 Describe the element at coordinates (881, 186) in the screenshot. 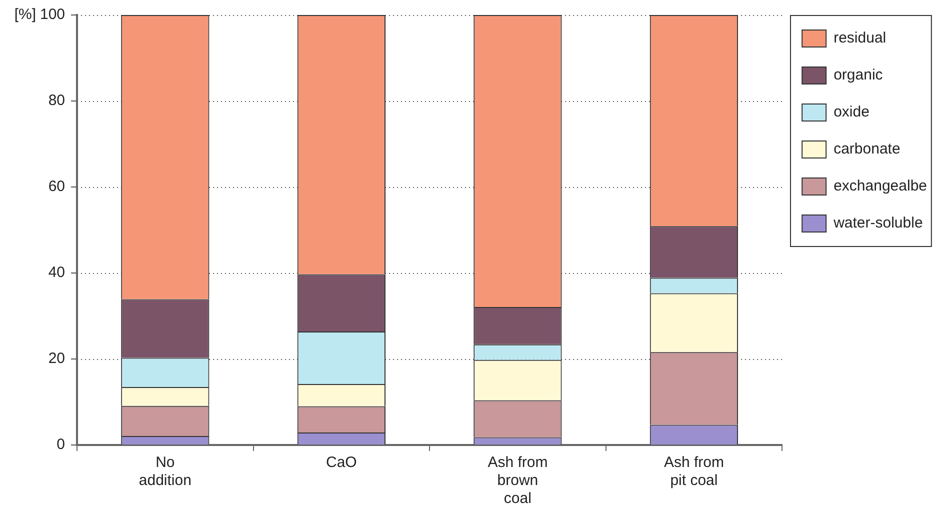

I see `legend-label: exchangealbe` at that location.